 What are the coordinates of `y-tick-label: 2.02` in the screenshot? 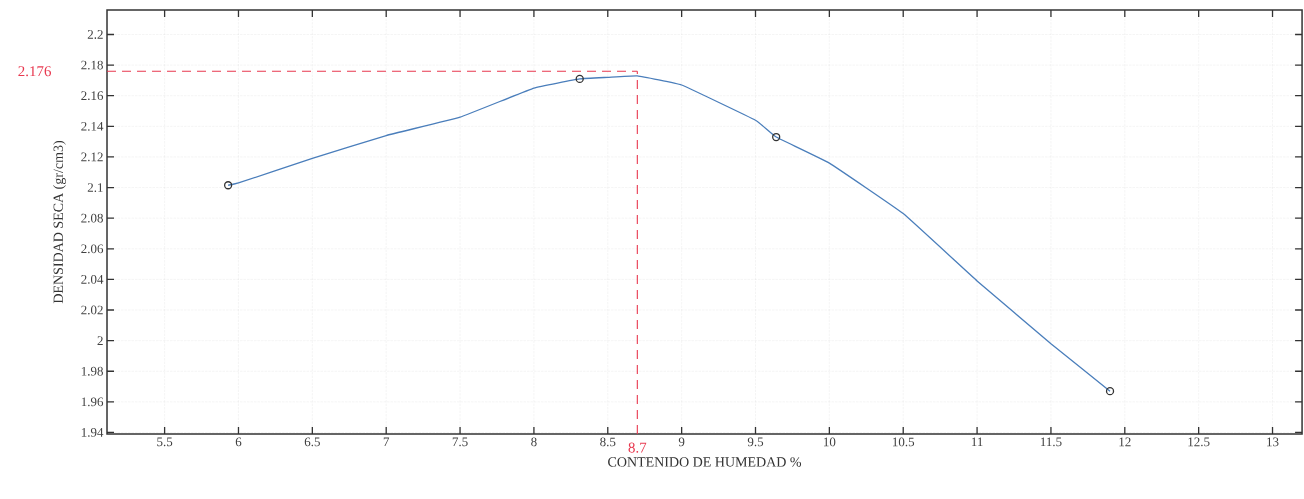 It's located at (92, 310).